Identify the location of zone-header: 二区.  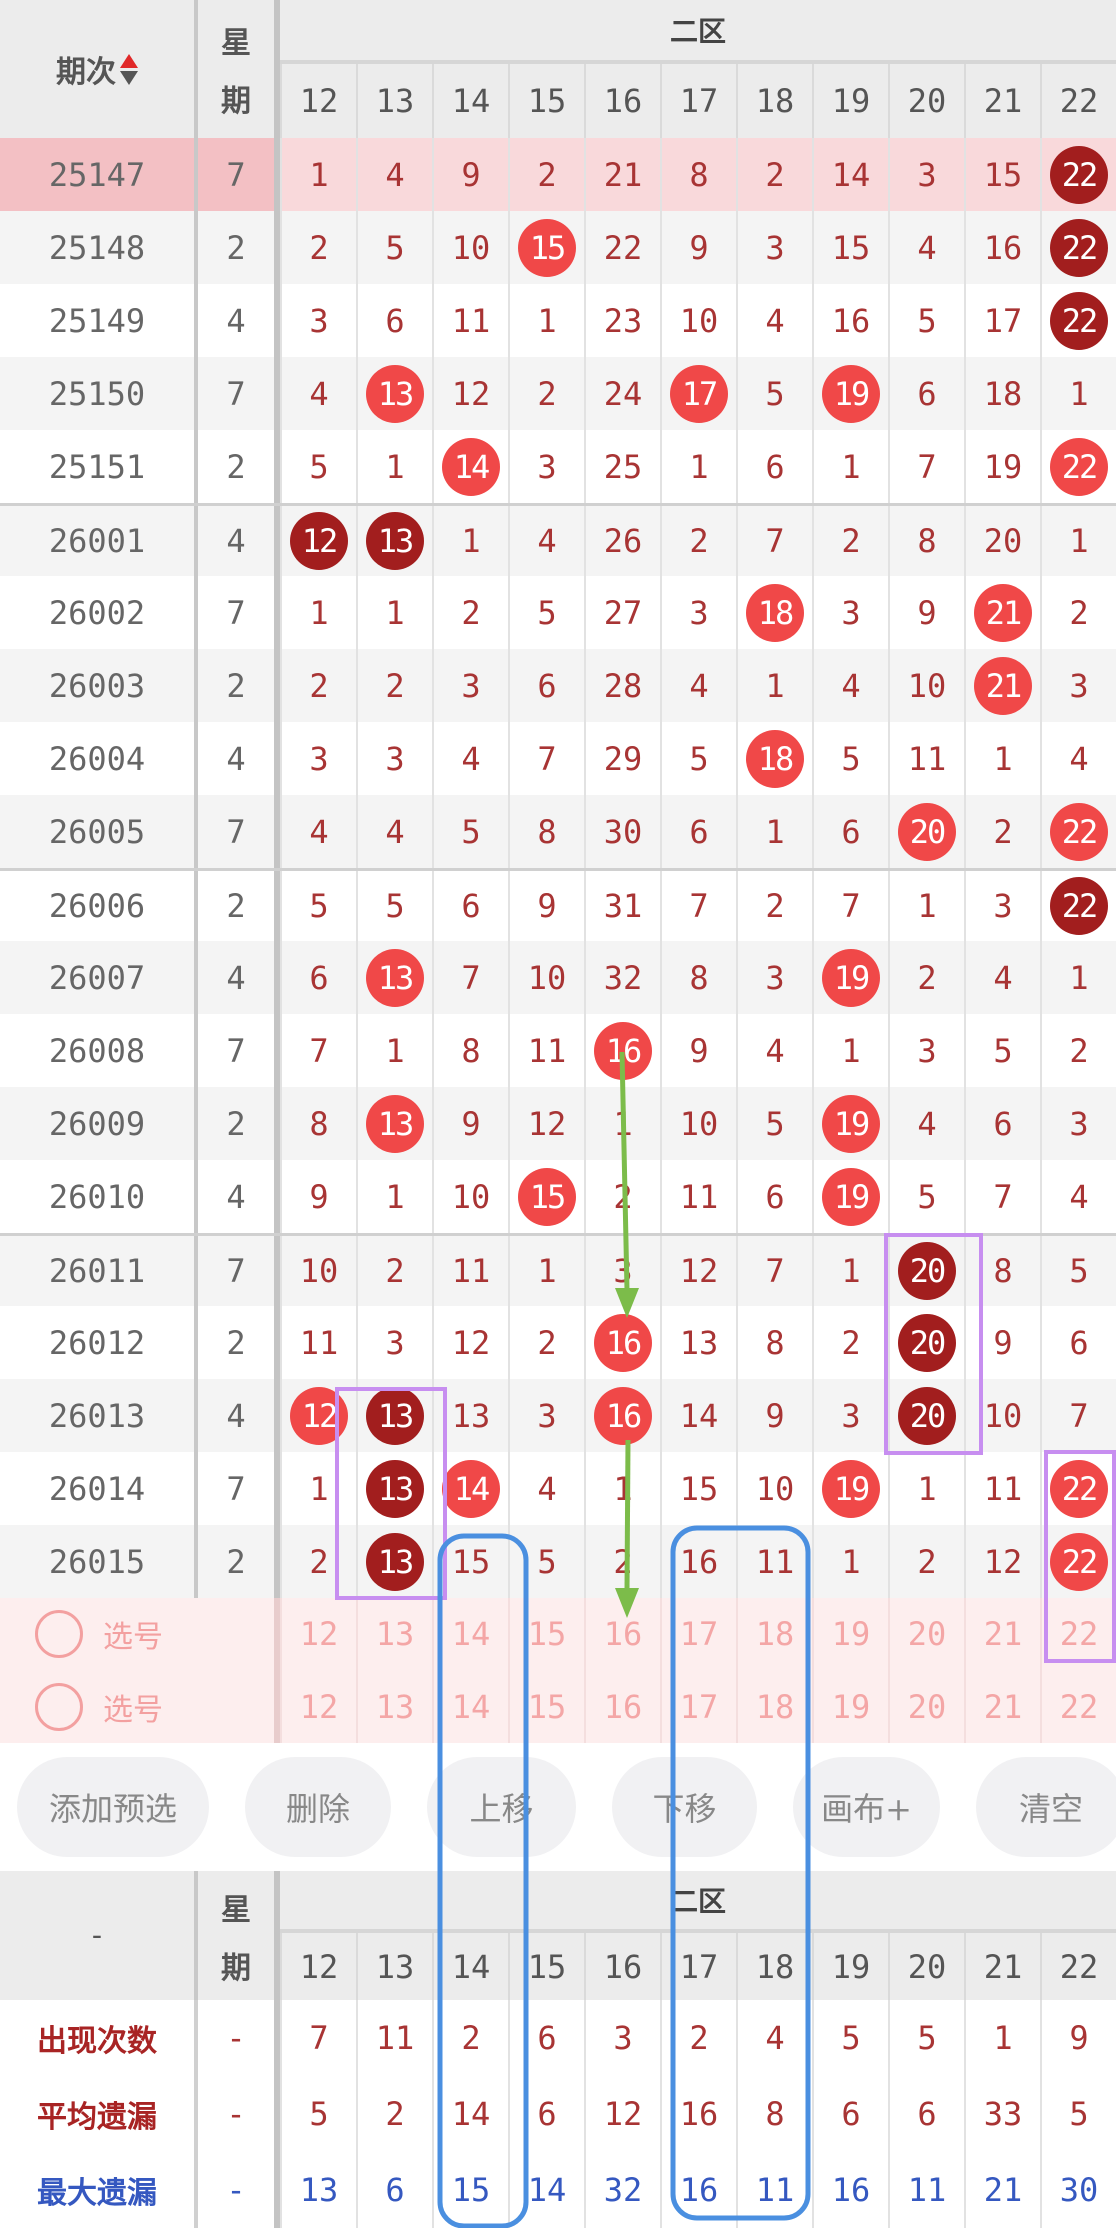
(698, 32).